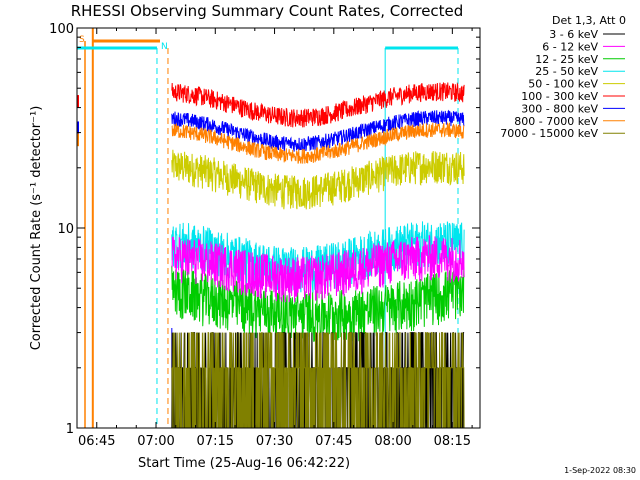 The width and height of the screenshot is (640, 480). Describe the element at coordinates (65, 229) in the screenshot. I see `y-tick-label-1: 10` at that location.